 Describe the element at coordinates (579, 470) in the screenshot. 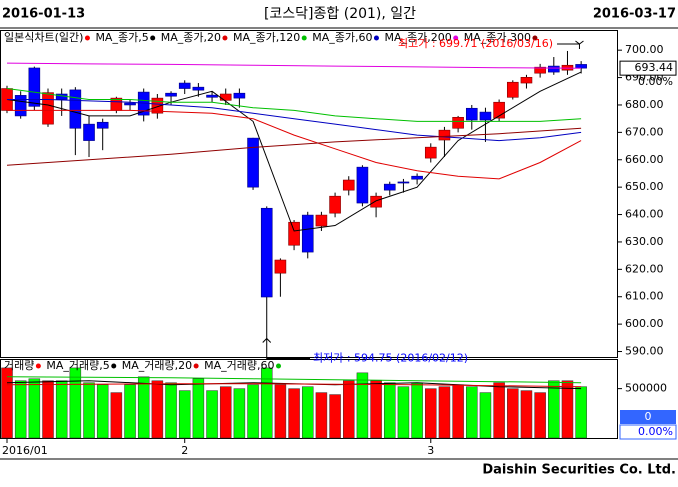

I see `footer-brand: Daishin Securities Co. Ltd.` at that location.